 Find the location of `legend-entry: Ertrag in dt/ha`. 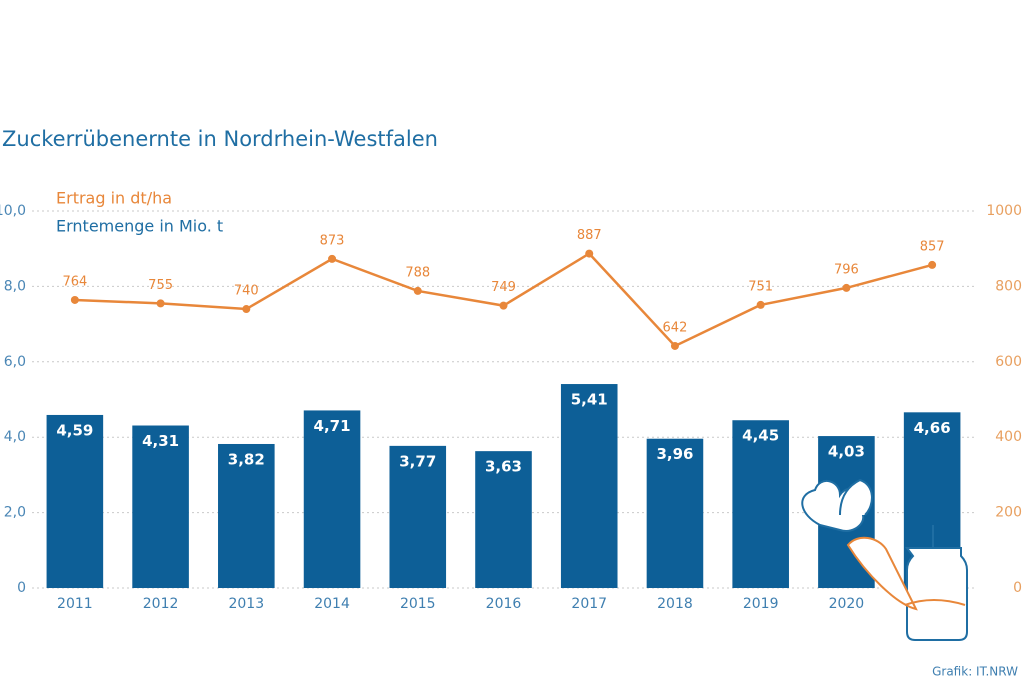

legend-entry: Ertrag in dt/ha is located at coordinates (114, 198).